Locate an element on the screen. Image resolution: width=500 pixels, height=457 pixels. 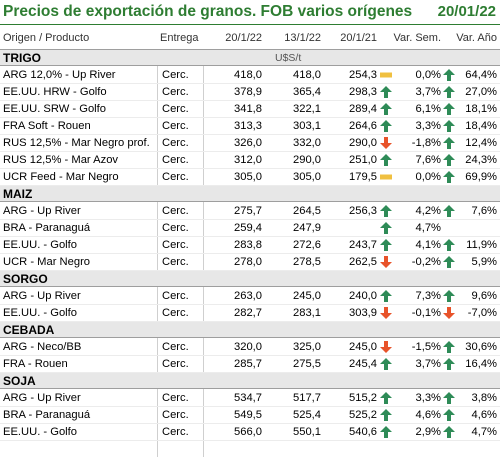
price-current: 313,3 is located at coordinates (248, 126).